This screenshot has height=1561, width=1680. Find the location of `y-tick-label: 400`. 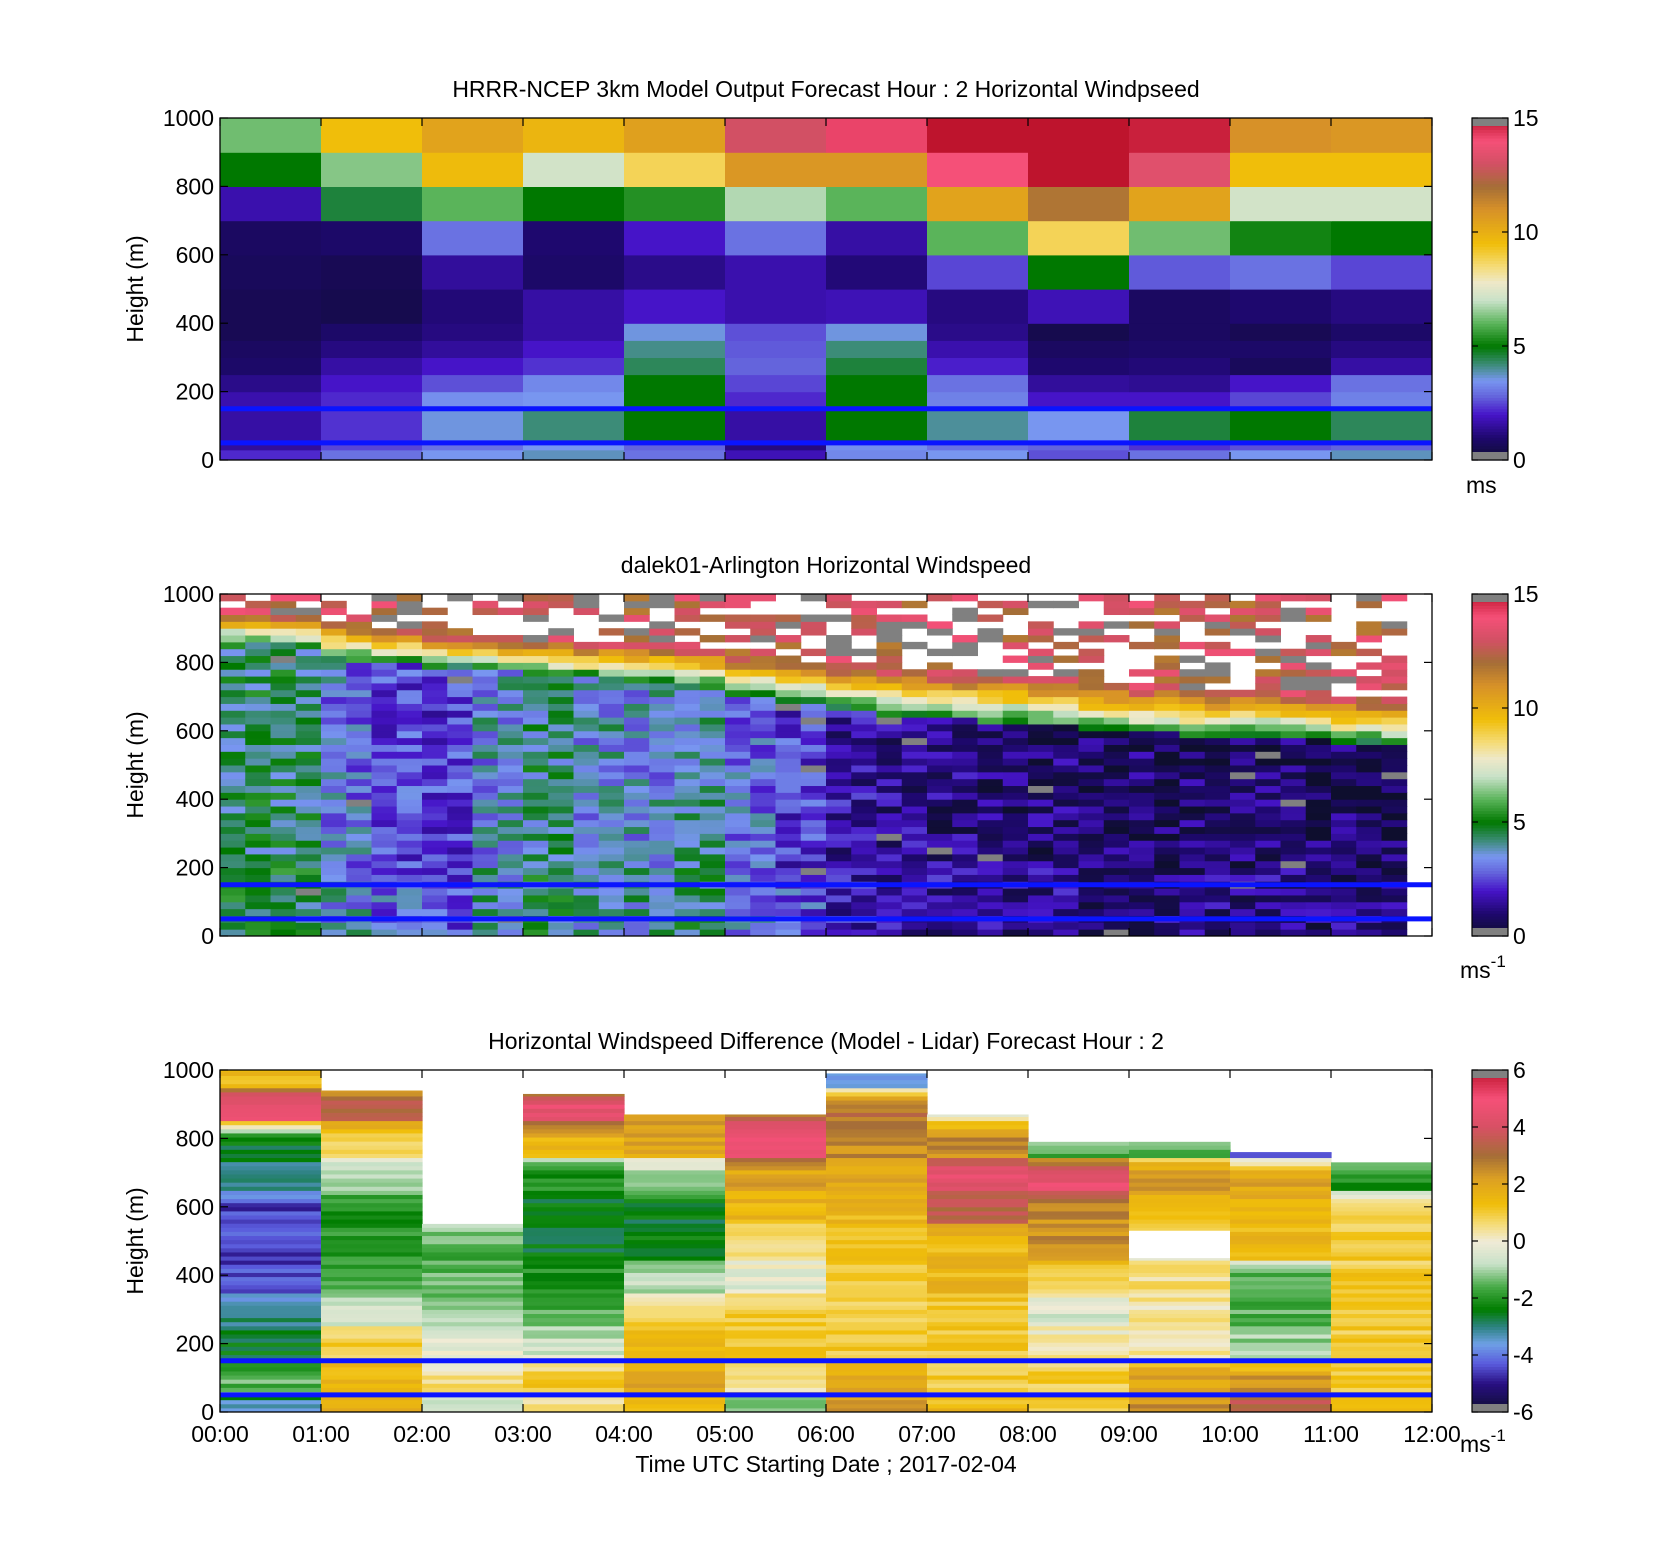

y-tick-label: 400 is located at coordinates (195, 323).